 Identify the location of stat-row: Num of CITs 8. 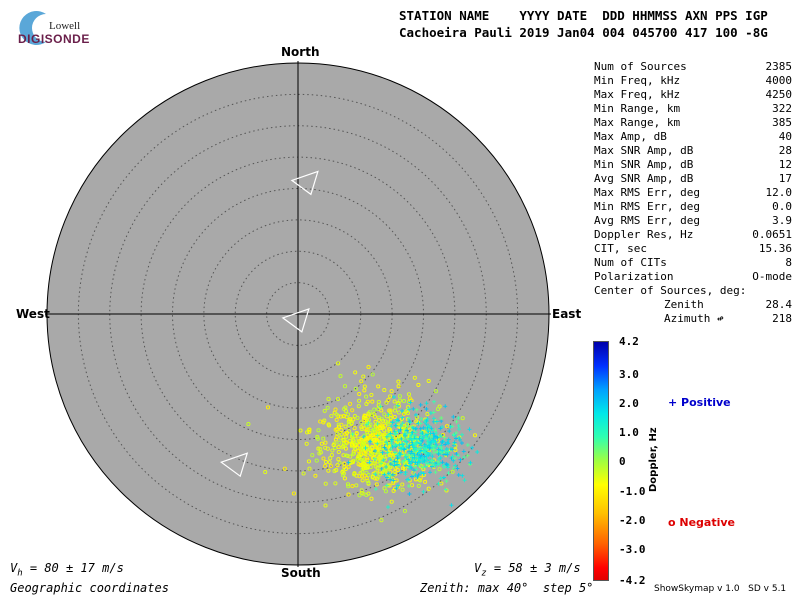
(693, 263).